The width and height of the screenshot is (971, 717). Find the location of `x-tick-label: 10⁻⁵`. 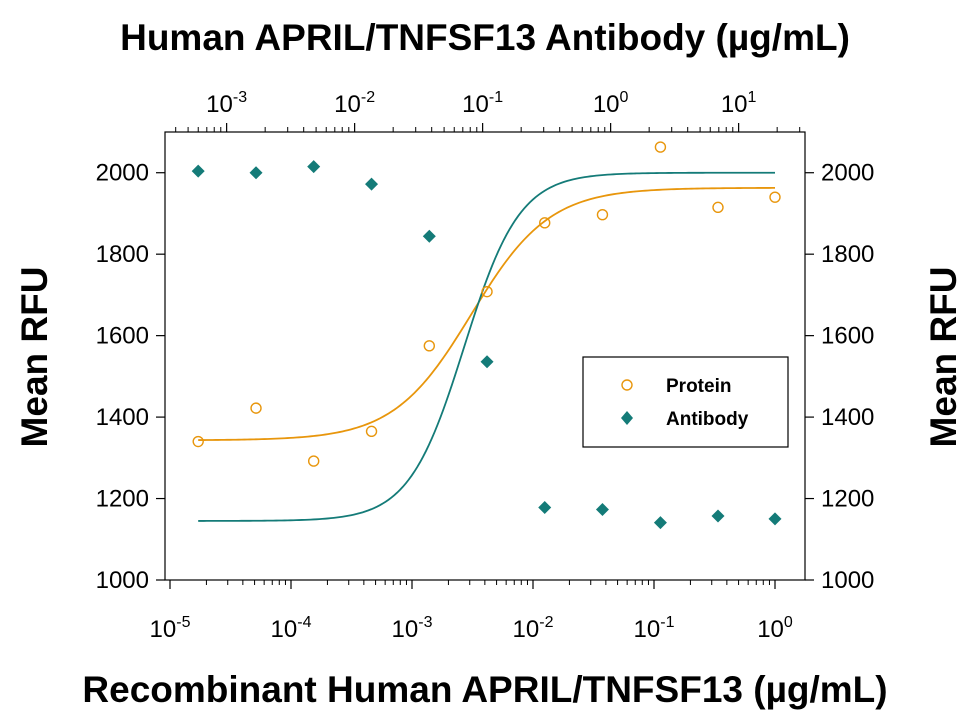

x-tick-label: 10⁻⁵ is located at coordinates (170, 628).